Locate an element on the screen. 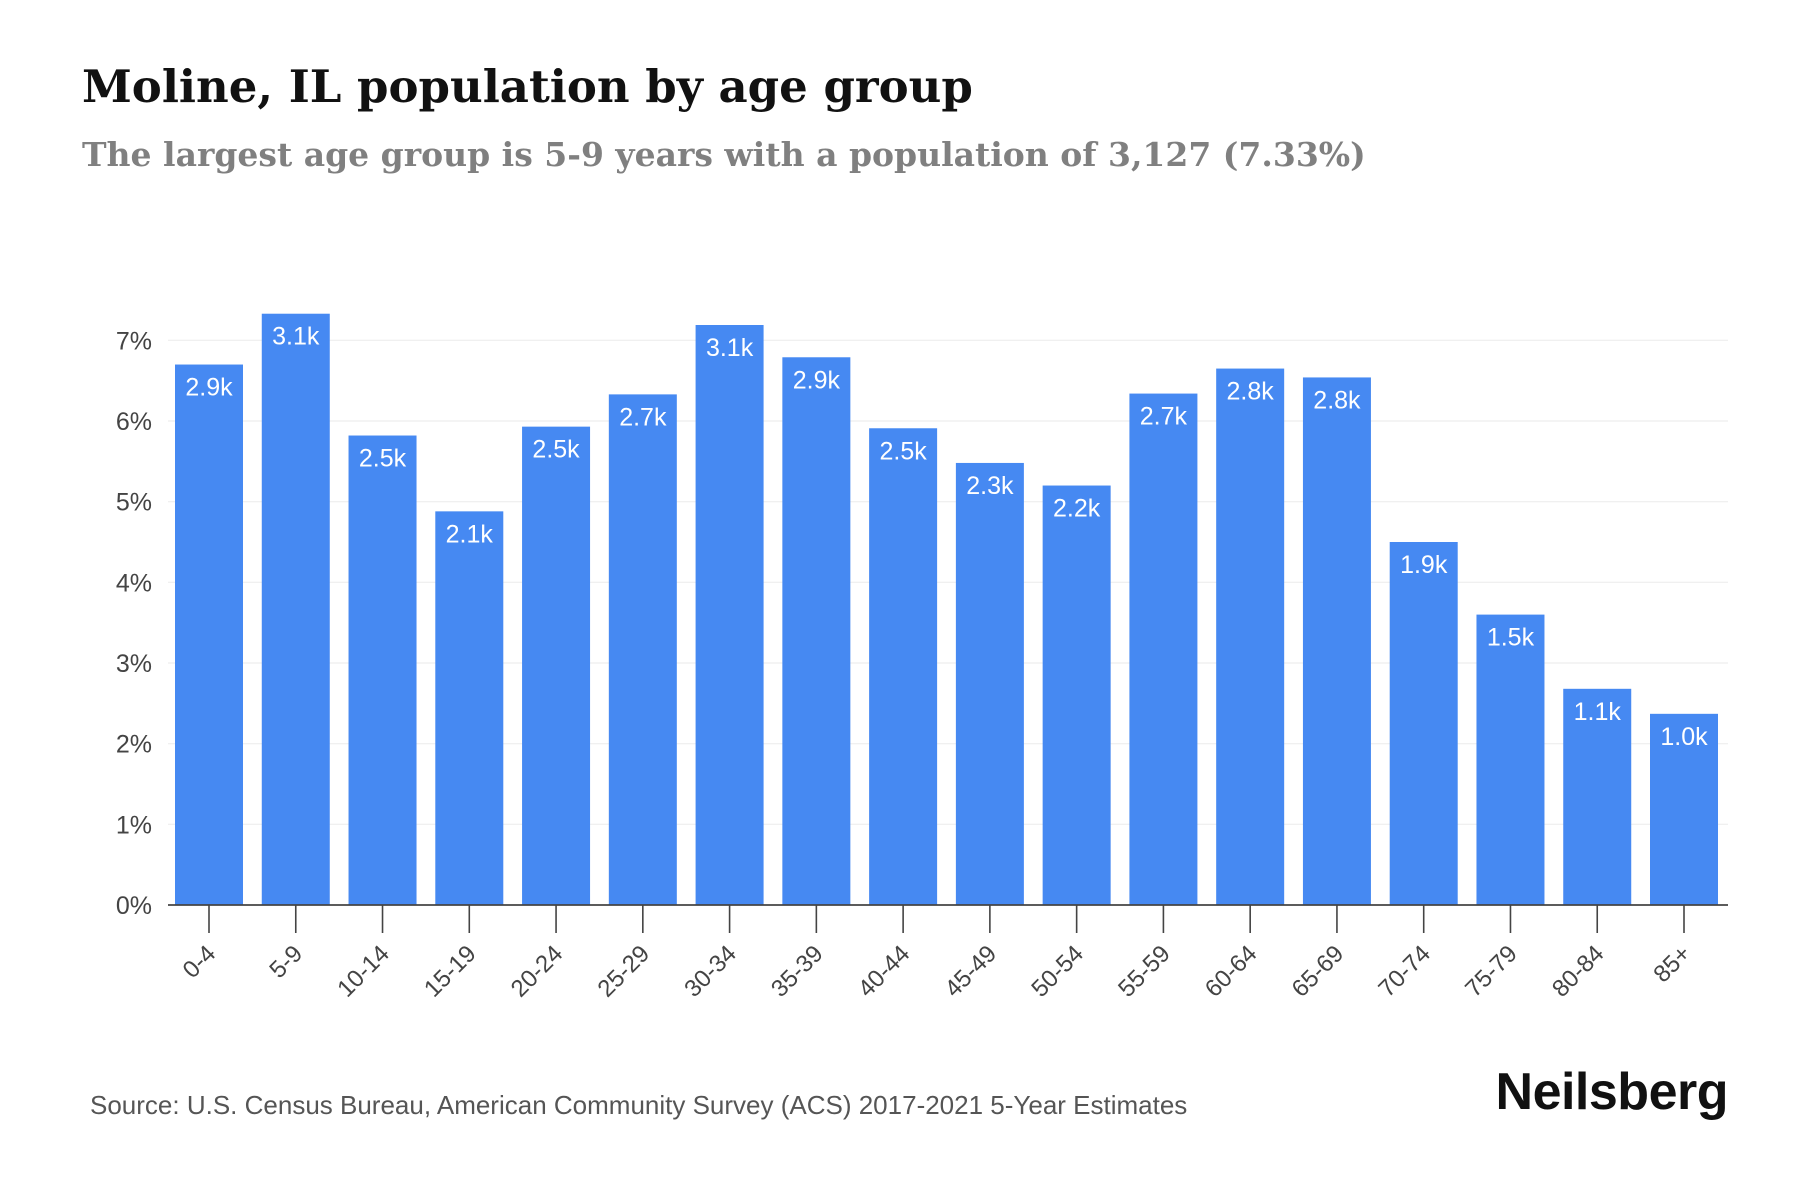 The height and width of the screenshot is (1200, 1800). x-tick-label: 20-24 is located at coordinates (537, 971).